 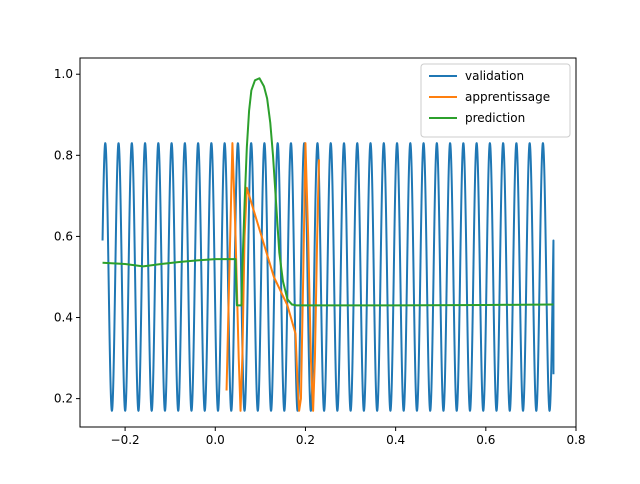 What do you see at coordinates (215, 440) in the screenshot?
I see `x-tick-label: 0.0` at bounding box center [215, 440].